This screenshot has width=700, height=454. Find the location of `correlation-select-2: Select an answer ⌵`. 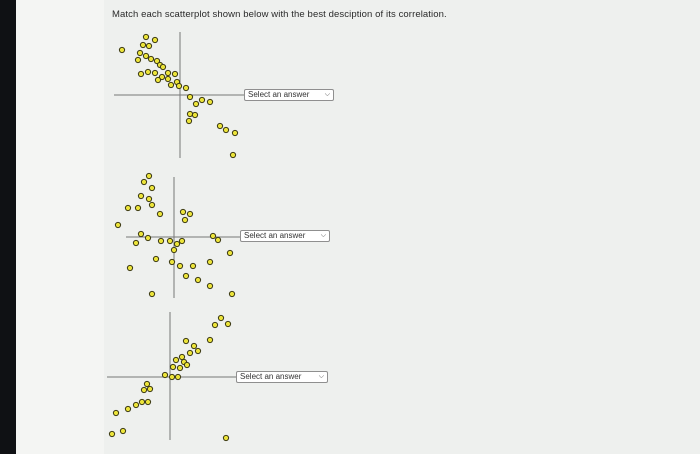

correlation-select-2: Select an answer ⌵ is located at coordinates (285, 236).